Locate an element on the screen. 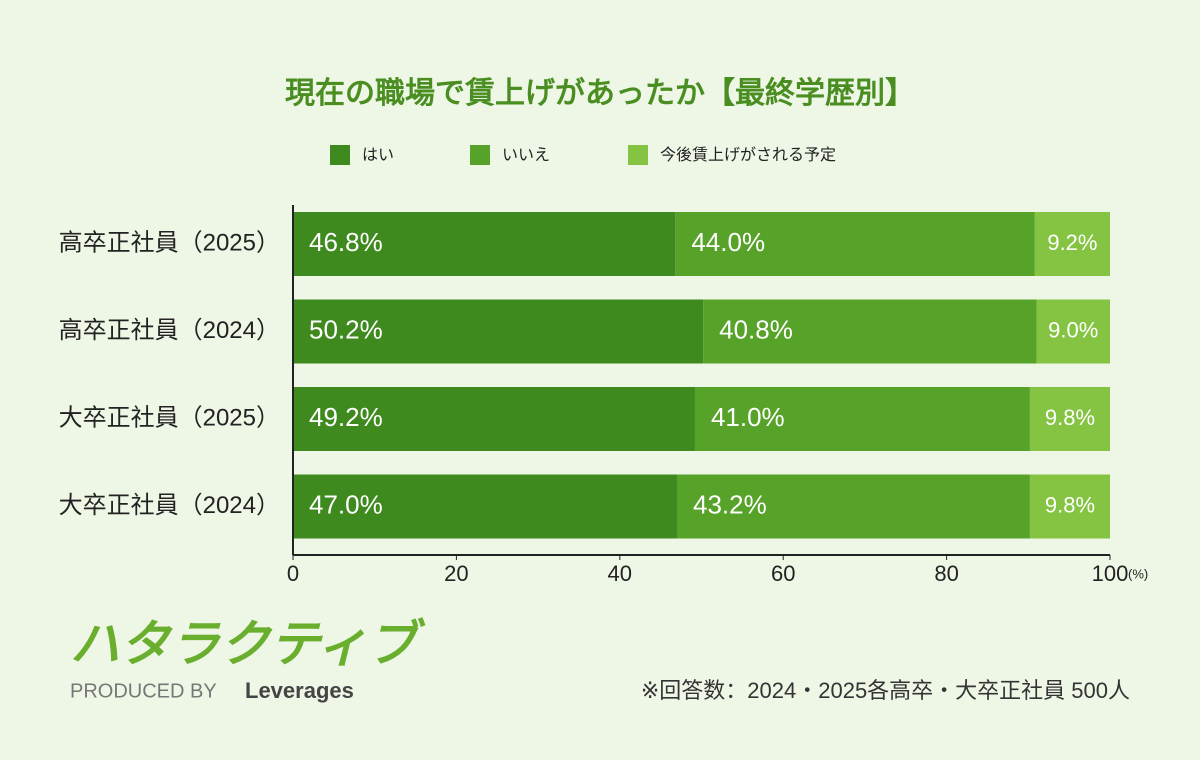  x-tick-label: 60 is located at coordinates (783, 573).